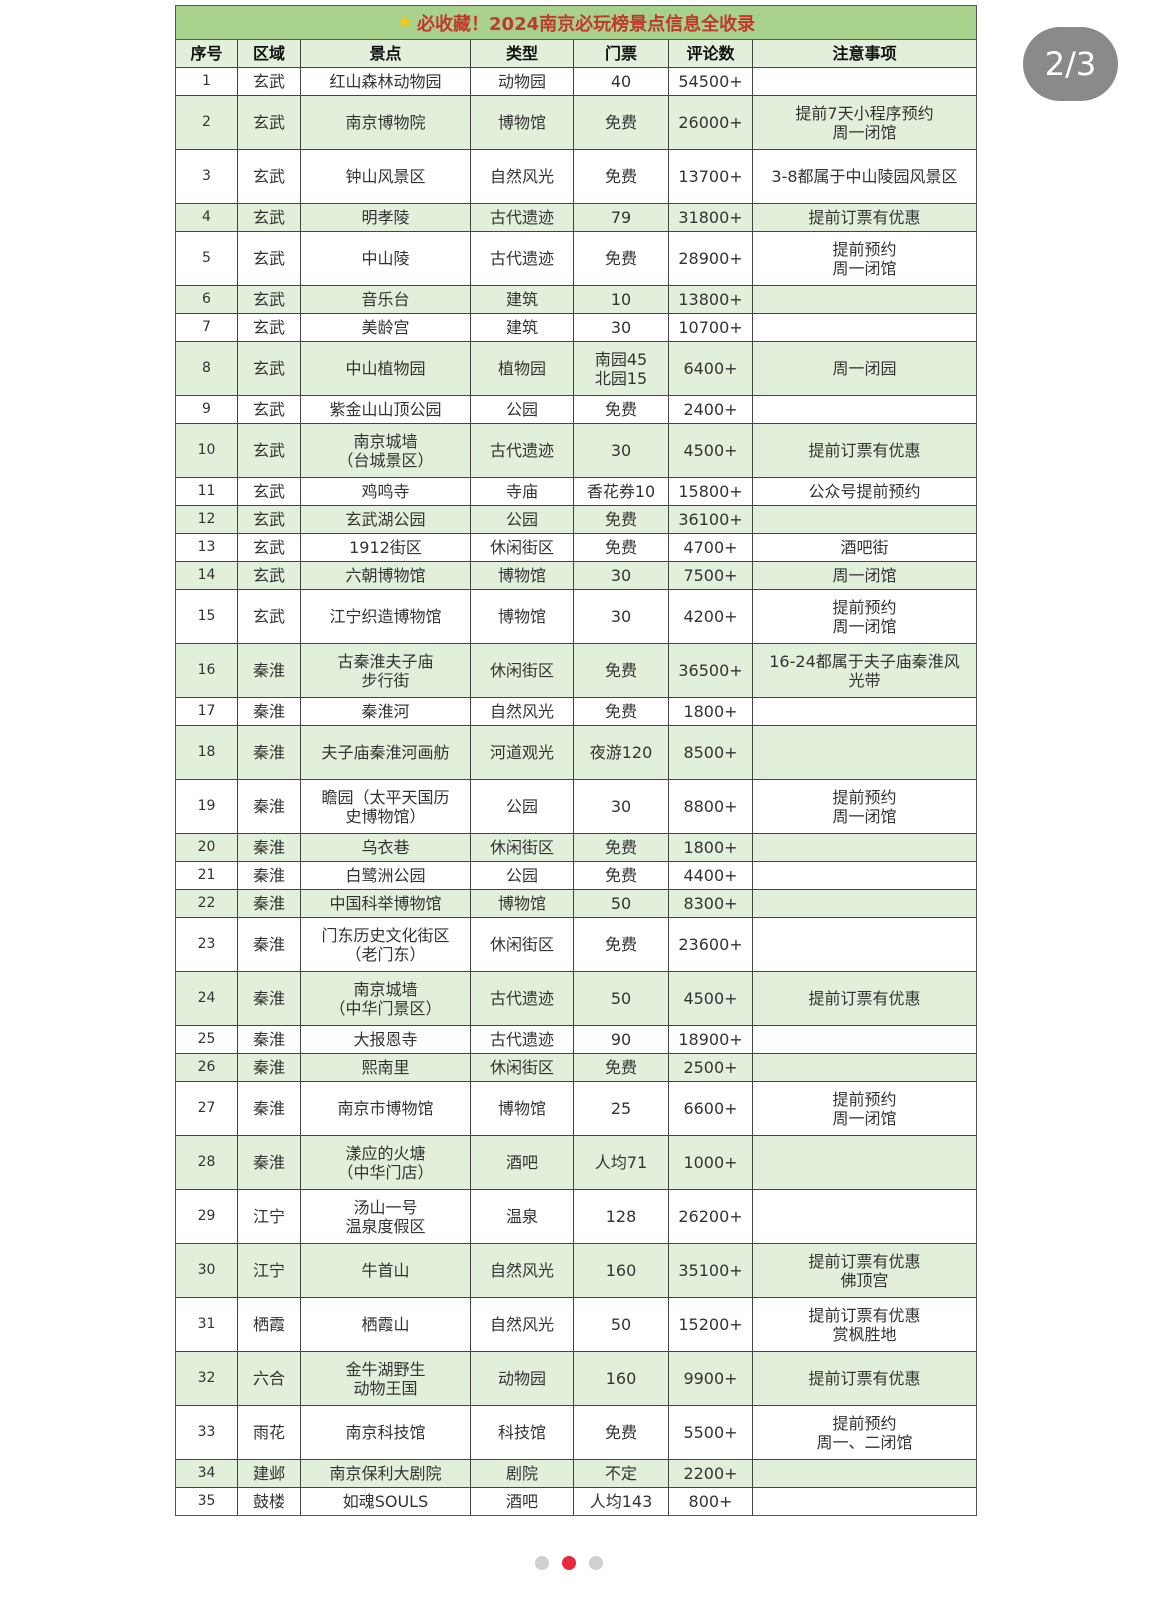 The height and width of the screenshot is (1598, 1170). What do you see at coordinates (386, 1067) in the screenshot?
I see `cell-attraction: 熙南里` at bounding box center [386, 1067].